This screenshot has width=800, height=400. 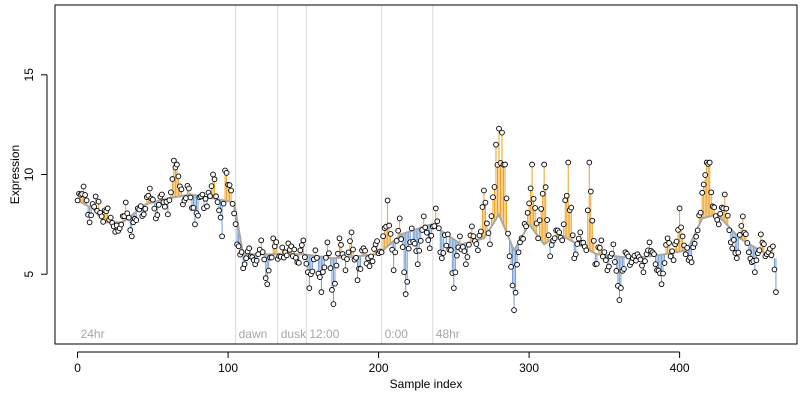 What do you see at coordinates (324, 334) in the screenshot?
I see `region-label: 12:00` at bounding box center [324, 334].